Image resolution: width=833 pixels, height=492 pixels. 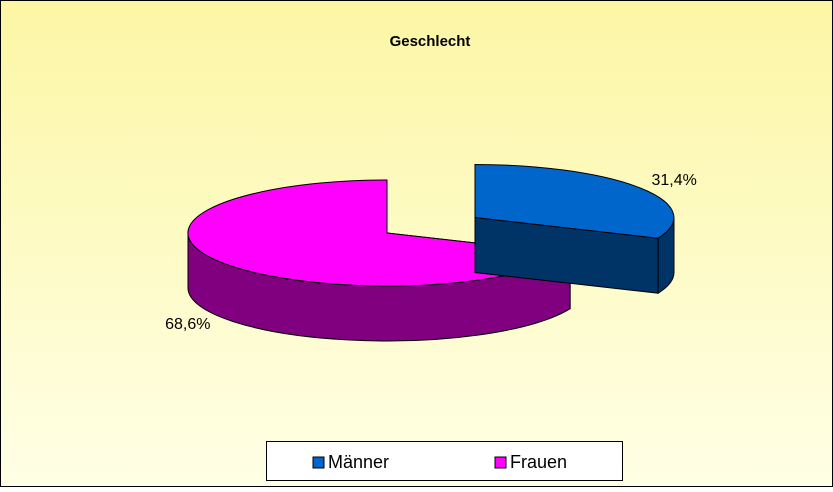 I want to click on data-label: 68,6%, so click(x=187, y=324).